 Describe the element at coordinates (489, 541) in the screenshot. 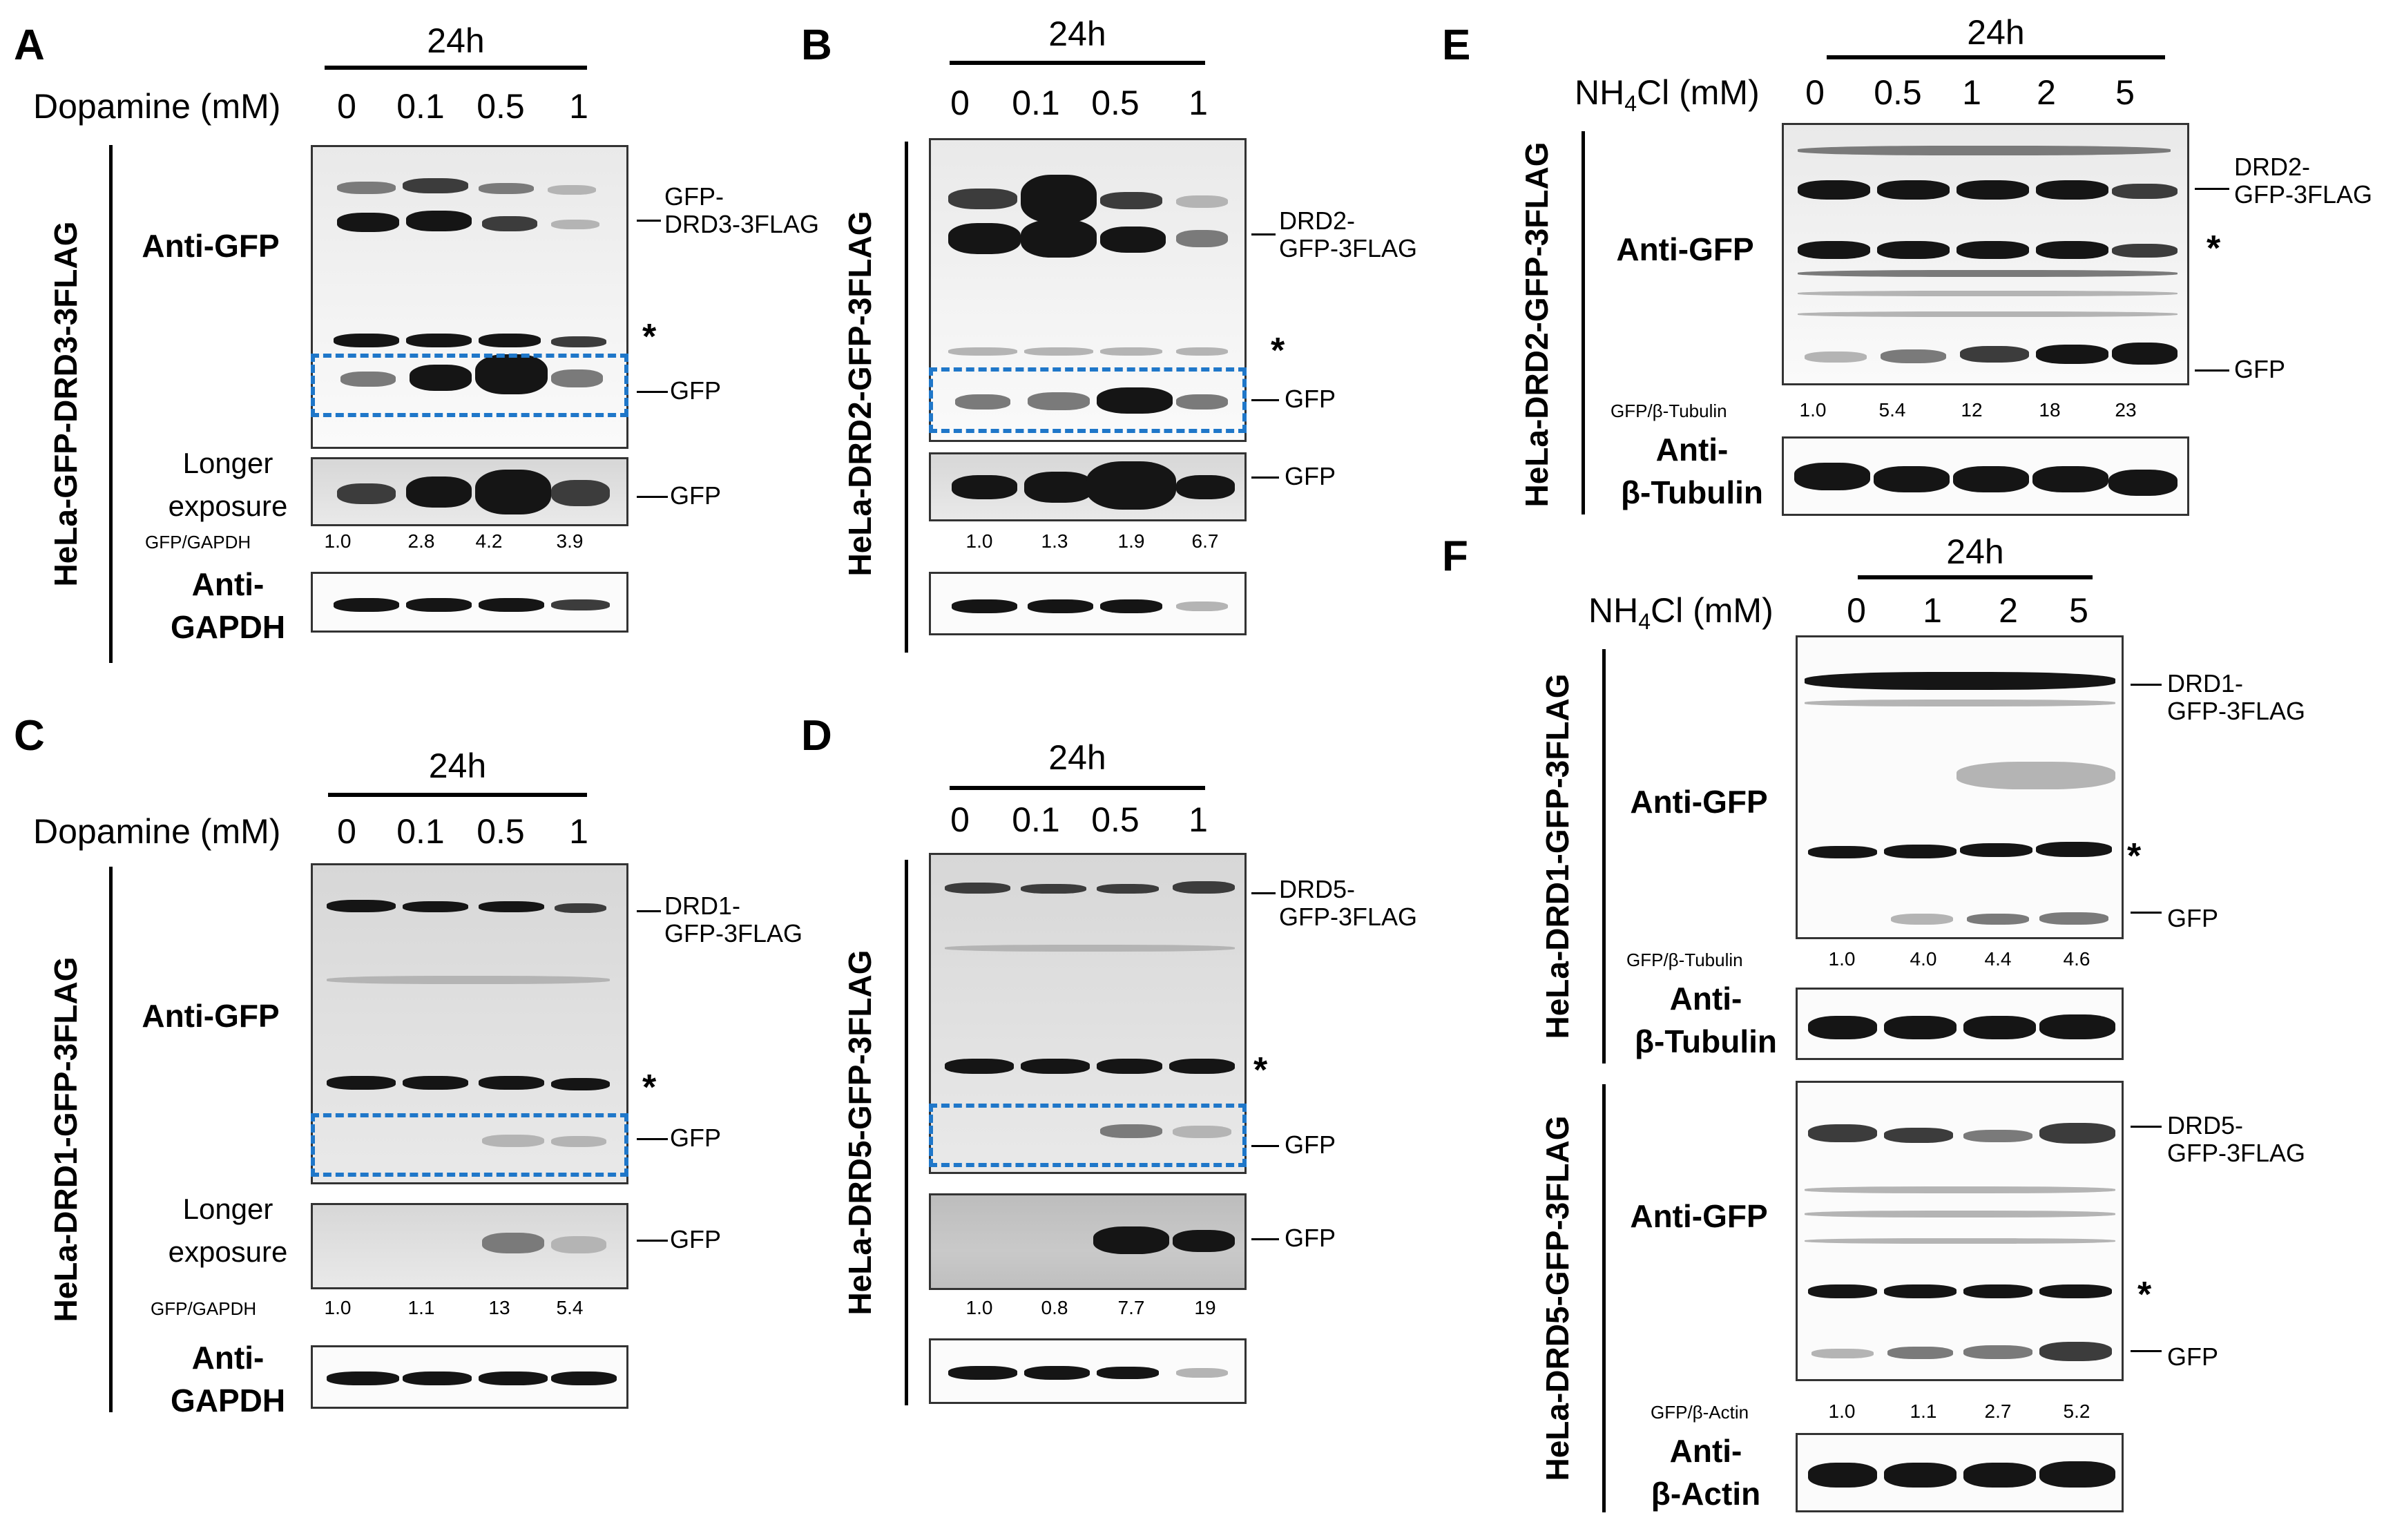

I see `ratio-value: 4.2` at that location.